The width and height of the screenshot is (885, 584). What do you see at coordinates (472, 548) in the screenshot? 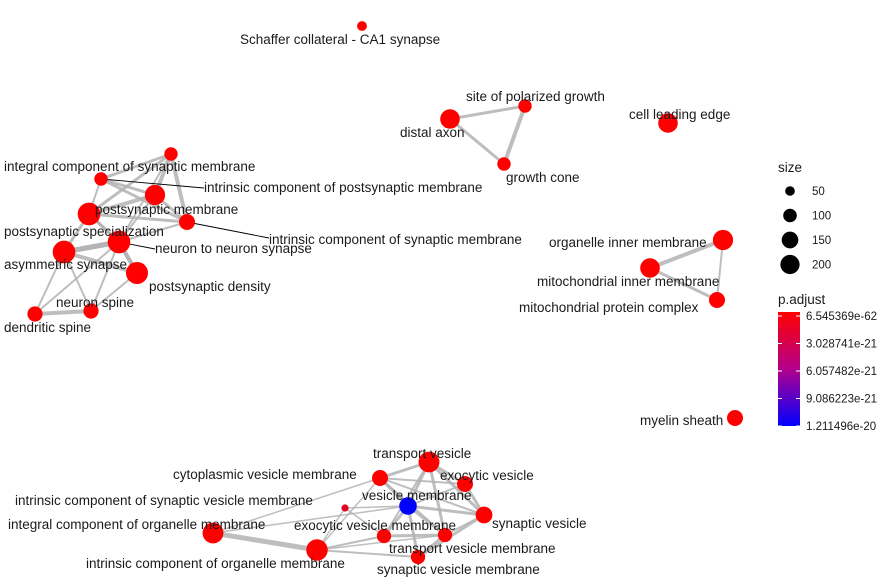
I see `node-label-tvm: transport vesicle membrane` at bounding box center [472, 548].